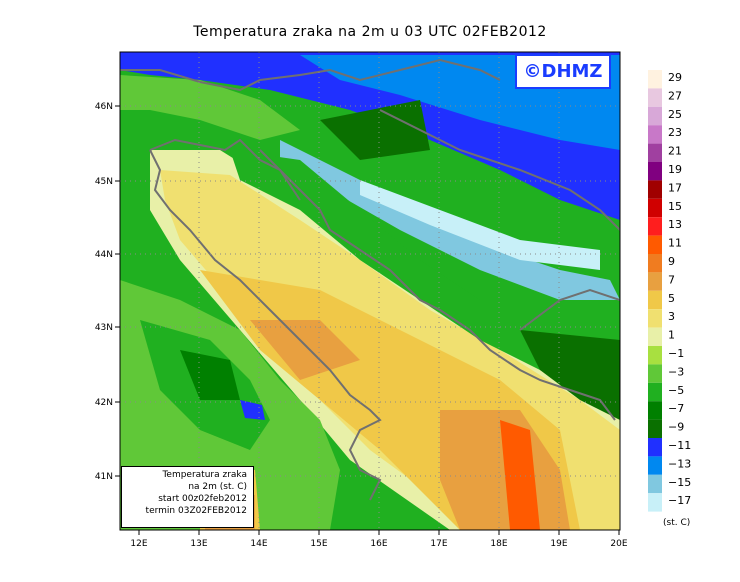 The height and width of the screenshot is (582, 740). What do you see at coordinates (563, 71) in the screenshot?
I see `dhmz-logo: ©DHMZ` at bounding box center [563, 71].